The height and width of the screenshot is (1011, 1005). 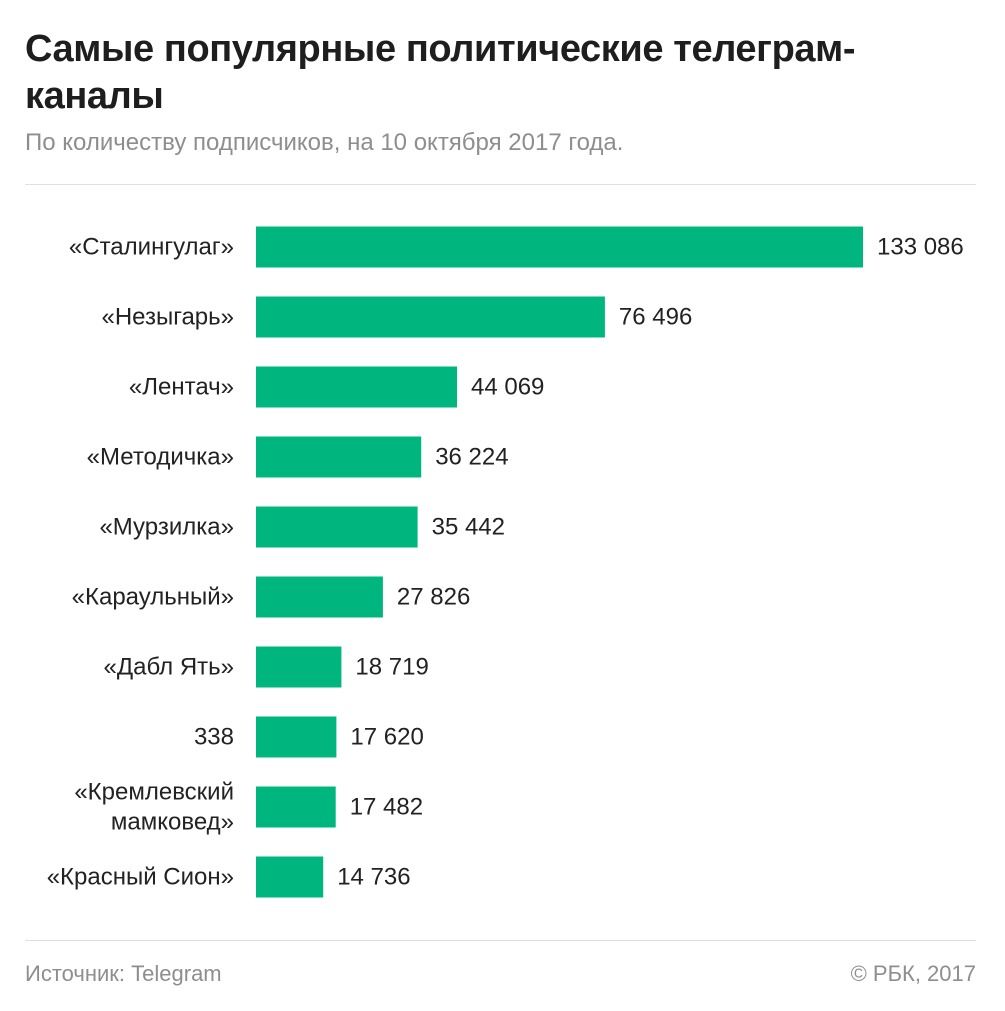 I want to click on value-label: 17 482, so click(x=386, y=807).